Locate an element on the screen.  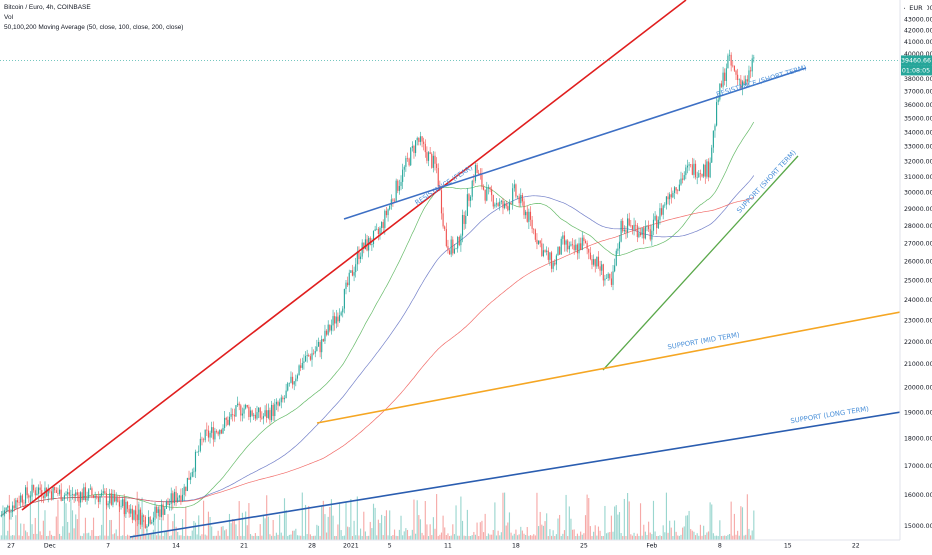
symbol-title: Bitcoin / Euro, 4h, COINBASE is located at coordinates (47, 7).